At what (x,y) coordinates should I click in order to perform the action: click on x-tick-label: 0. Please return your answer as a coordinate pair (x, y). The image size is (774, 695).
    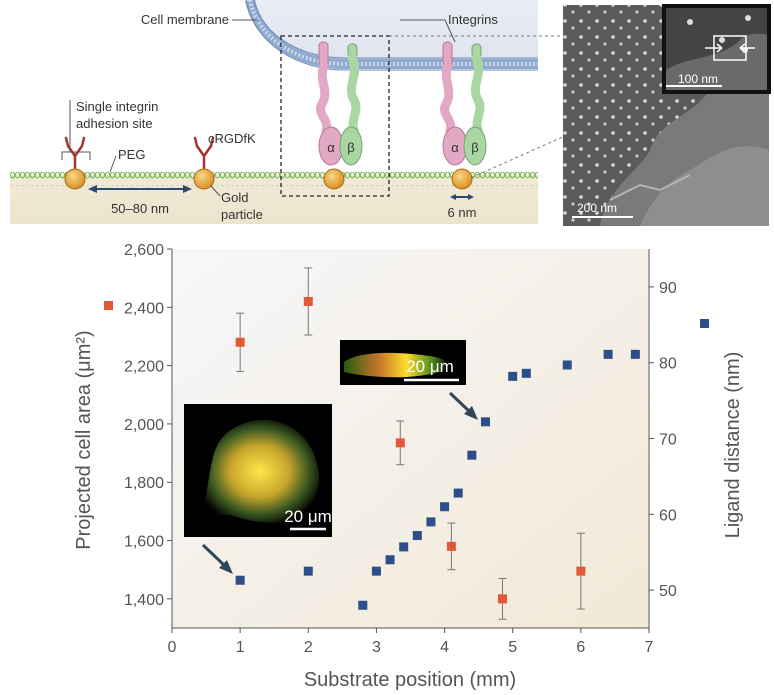
    Looking at the image, I should click on (172, 647).